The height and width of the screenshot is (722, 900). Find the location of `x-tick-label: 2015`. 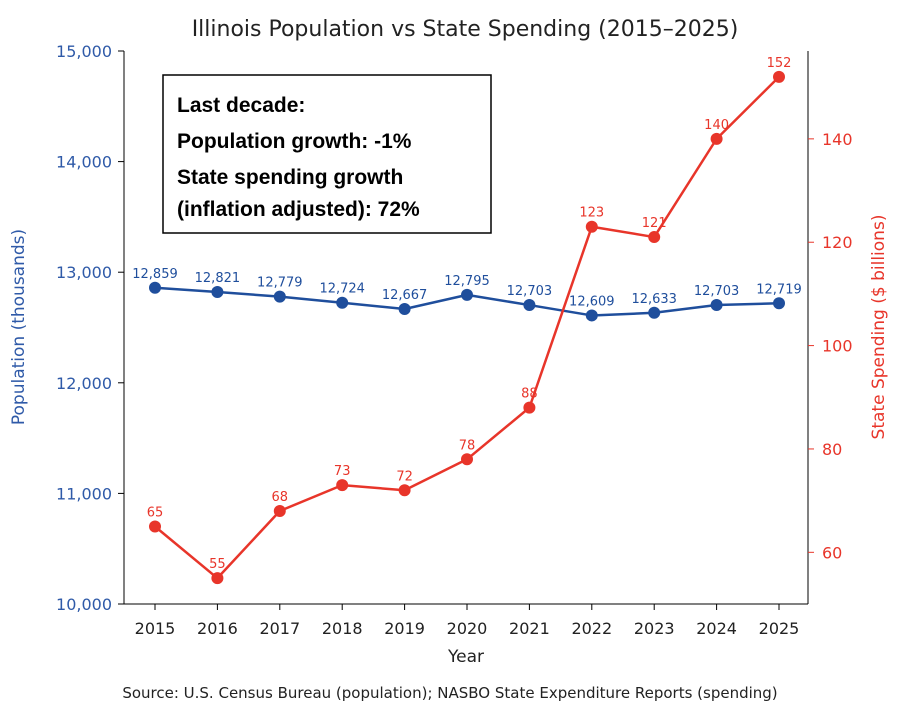

x-tick-label: 2015 is located at coordinates (155, 628).